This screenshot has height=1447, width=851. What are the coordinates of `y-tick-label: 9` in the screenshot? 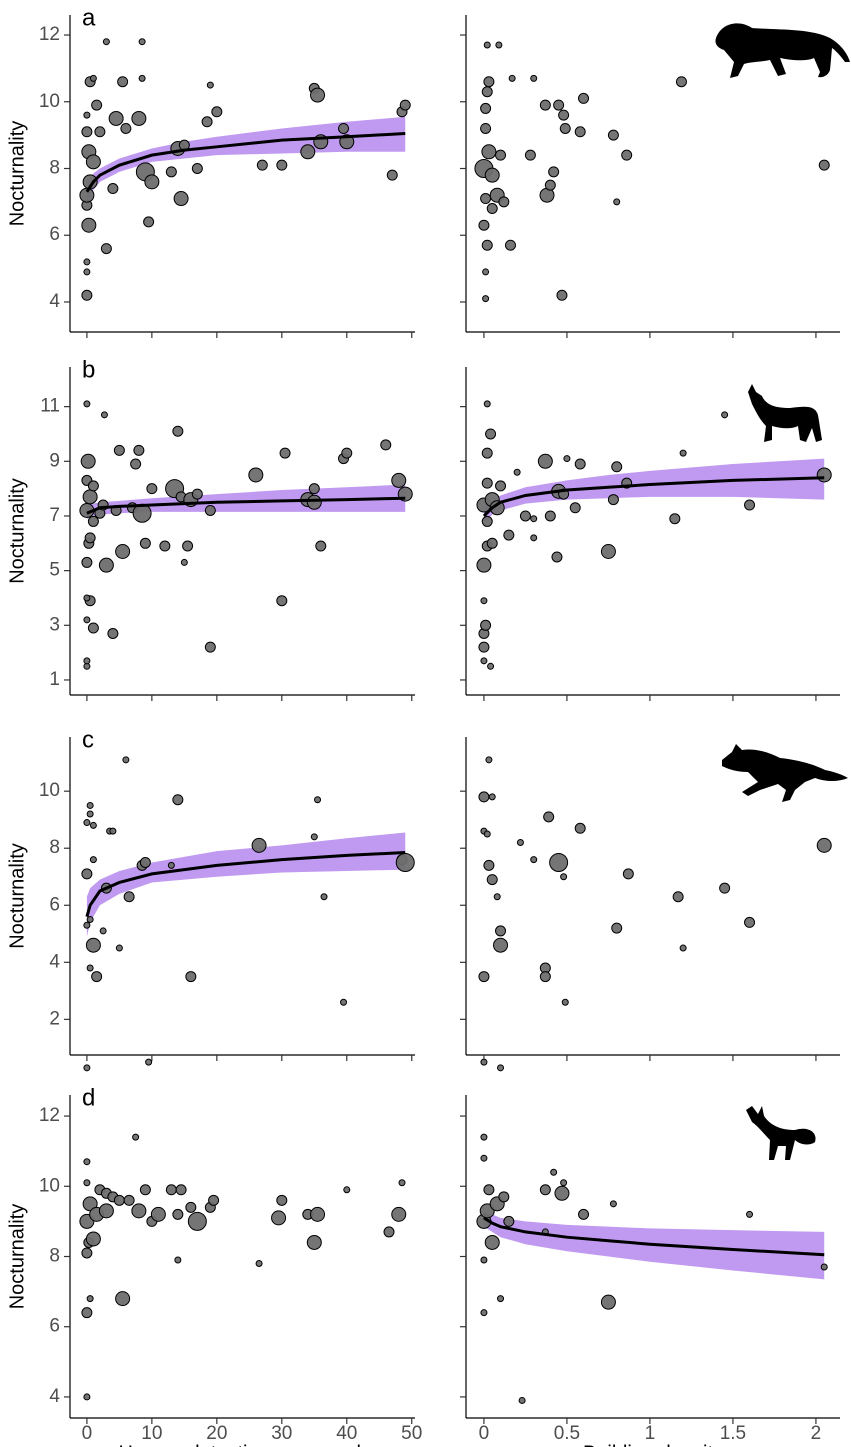 It's located at (54, 460).